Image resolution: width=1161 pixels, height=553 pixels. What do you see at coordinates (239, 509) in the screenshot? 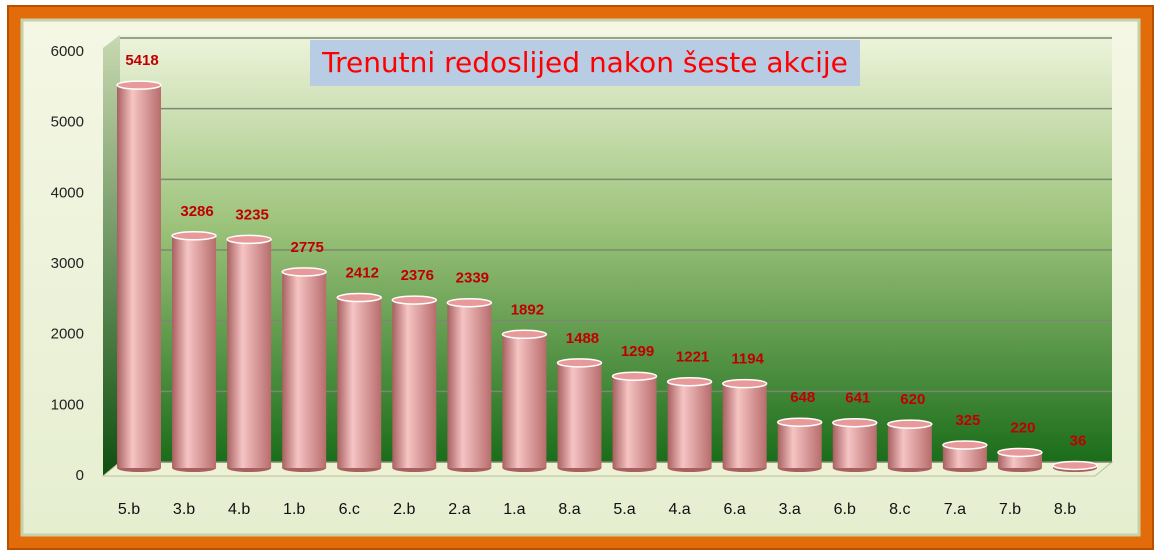
I see `x-tick-label: 4.b` at bounding box center [239, 509].